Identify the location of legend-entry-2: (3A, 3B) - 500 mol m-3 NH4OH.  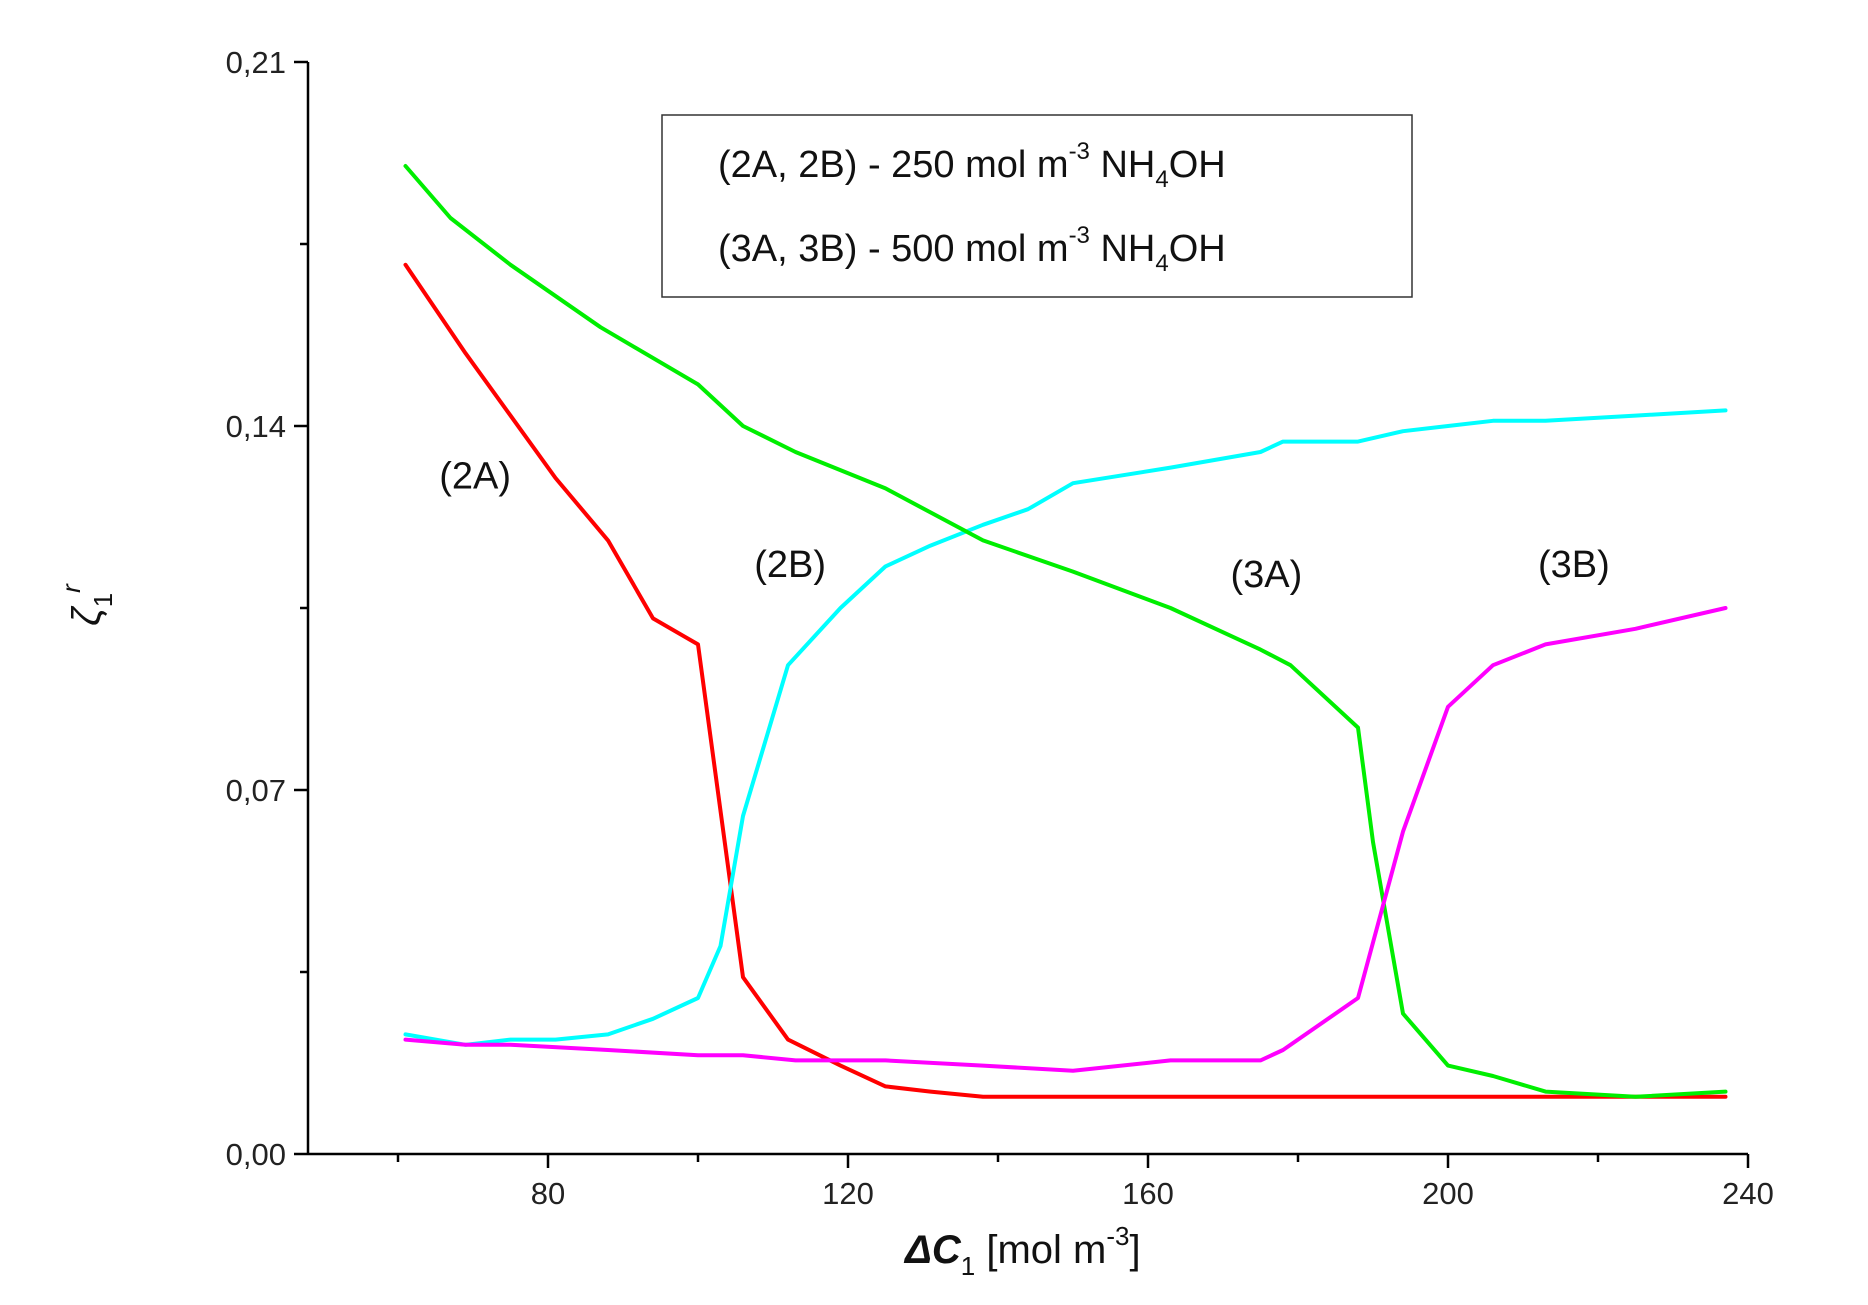
(972, 249).